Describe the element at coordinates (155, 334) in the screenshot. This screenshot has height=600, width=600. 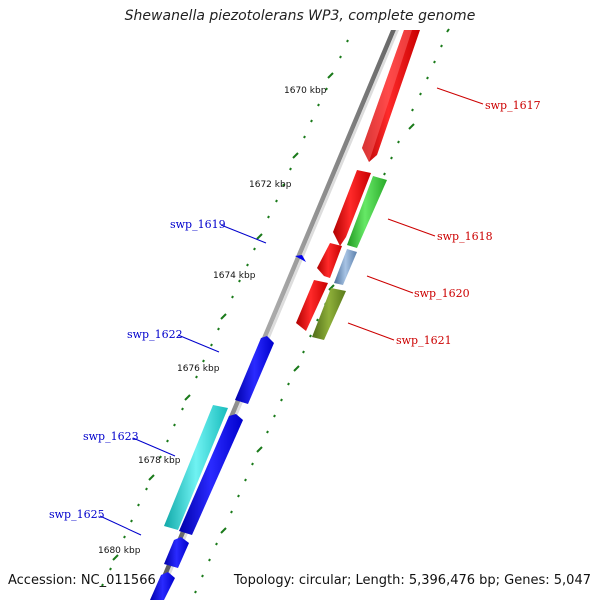
I see `gene-label-swp_1622: swp_1622` at that location.